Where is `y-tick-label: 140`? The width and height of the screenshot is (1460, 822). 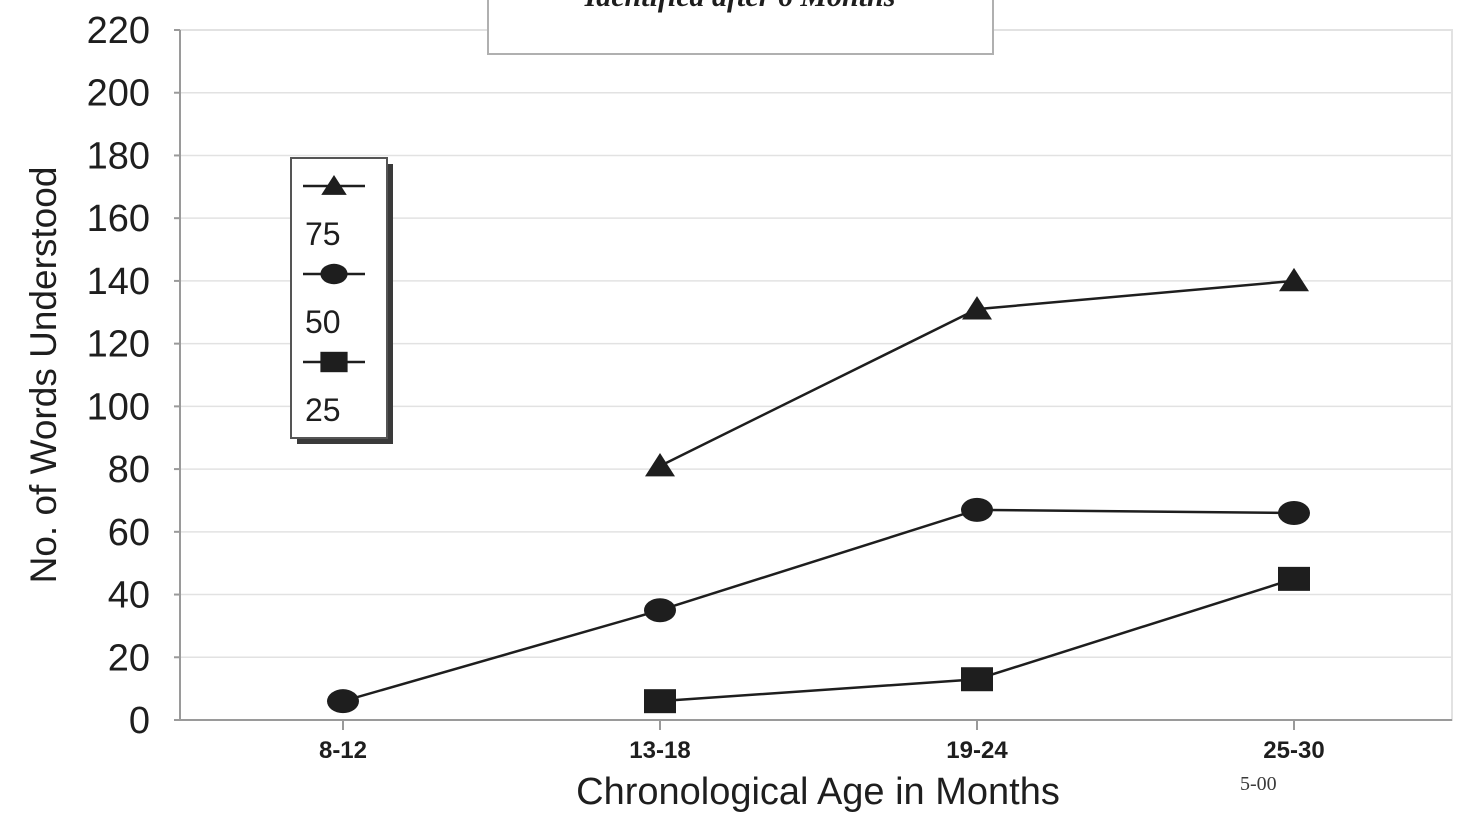 y-tick-label: 140 is located at coordinates (118, 282).